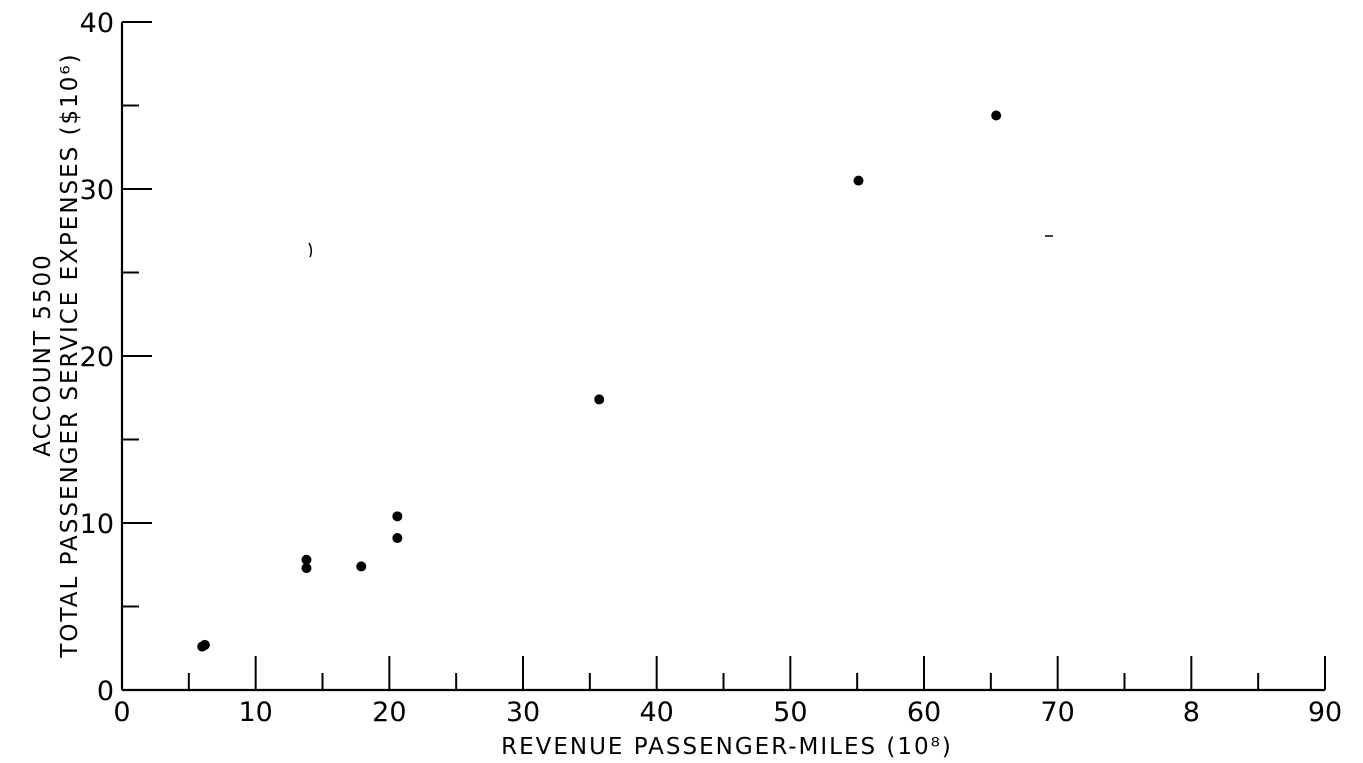  I want to click on x-tick-label: 30, so click(523, 712).